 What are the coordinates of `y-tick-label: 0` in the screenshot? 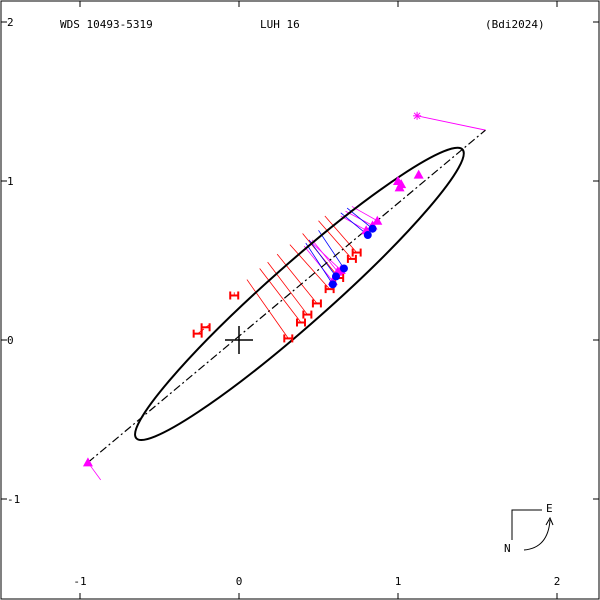 It's located at (10, 340).